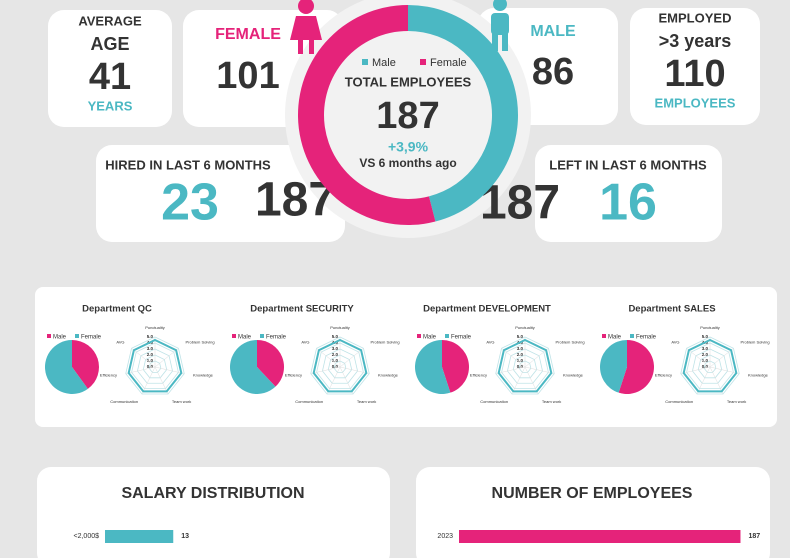  What do you see at coordinates (593, 512) in the screenshot?
I see `employees-panel` at bounding box center [593, 512].